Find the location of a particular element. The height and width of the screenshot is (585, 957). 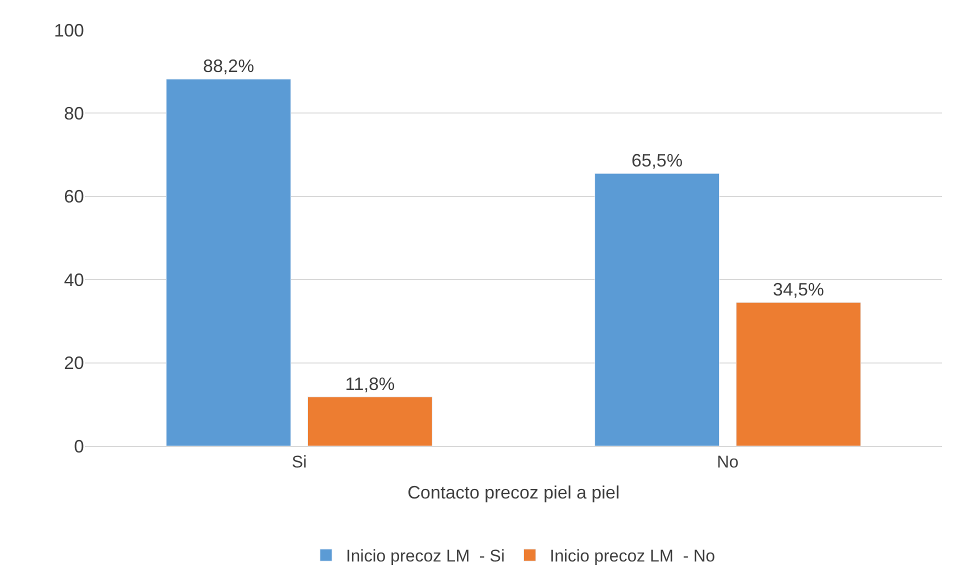

data-label: 11,8% is located at coordinates (370, 384).